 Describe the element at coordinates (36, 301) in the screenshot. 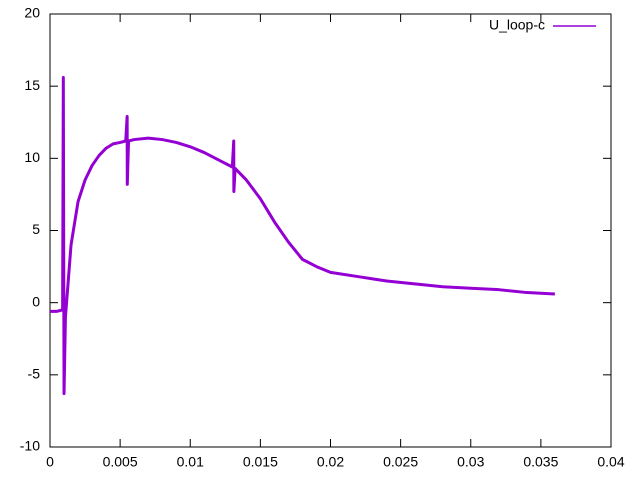

I see `y-tick-label: 0` at that location.